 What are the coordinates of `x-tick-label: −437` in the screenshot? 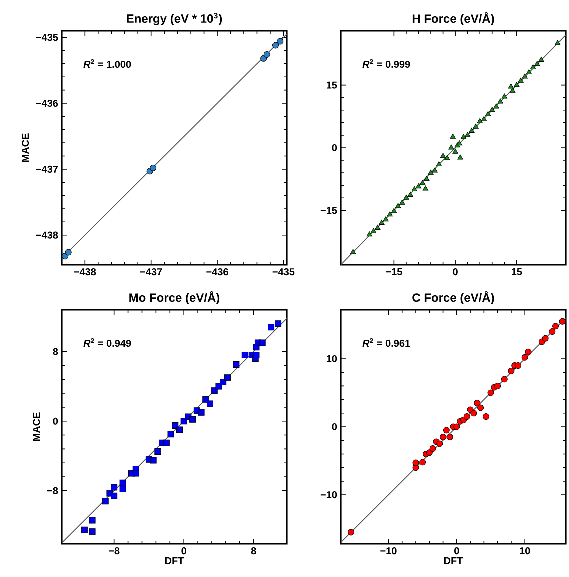 It's located at (151, 272).